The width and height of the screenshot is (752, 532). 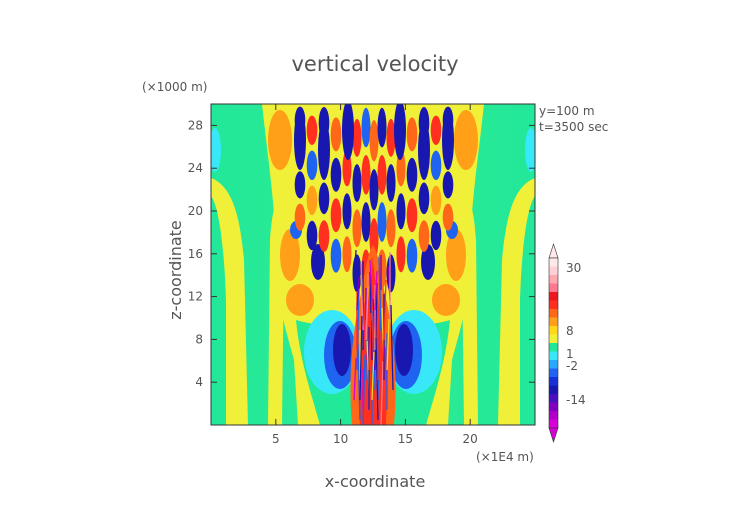 What do you see at coordinates (573, 127) in the screenshot?
I see `annotation-t: t=3500 sec` at bounding box center [573, 127].